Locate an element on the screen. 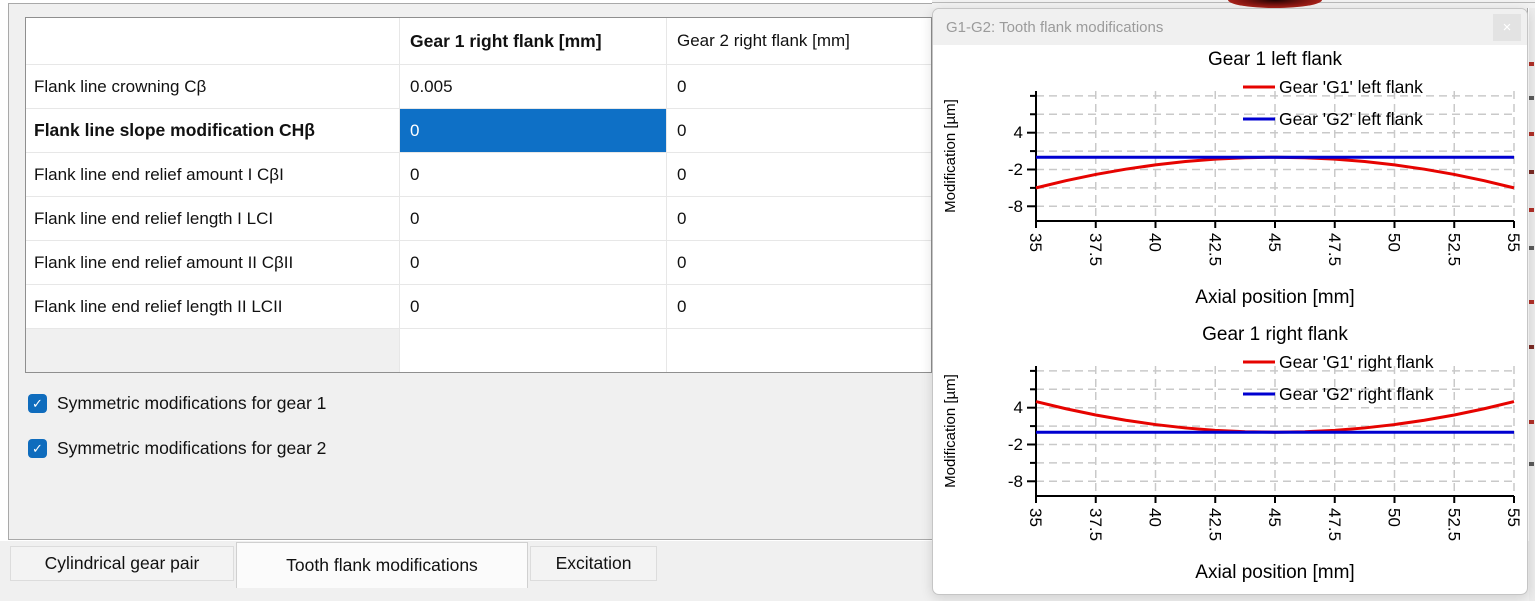 Image resolution: width=1535 pixels, height=601 pixels. svg-text: Gear 1 left flank is located at coordinates (1275, 59).